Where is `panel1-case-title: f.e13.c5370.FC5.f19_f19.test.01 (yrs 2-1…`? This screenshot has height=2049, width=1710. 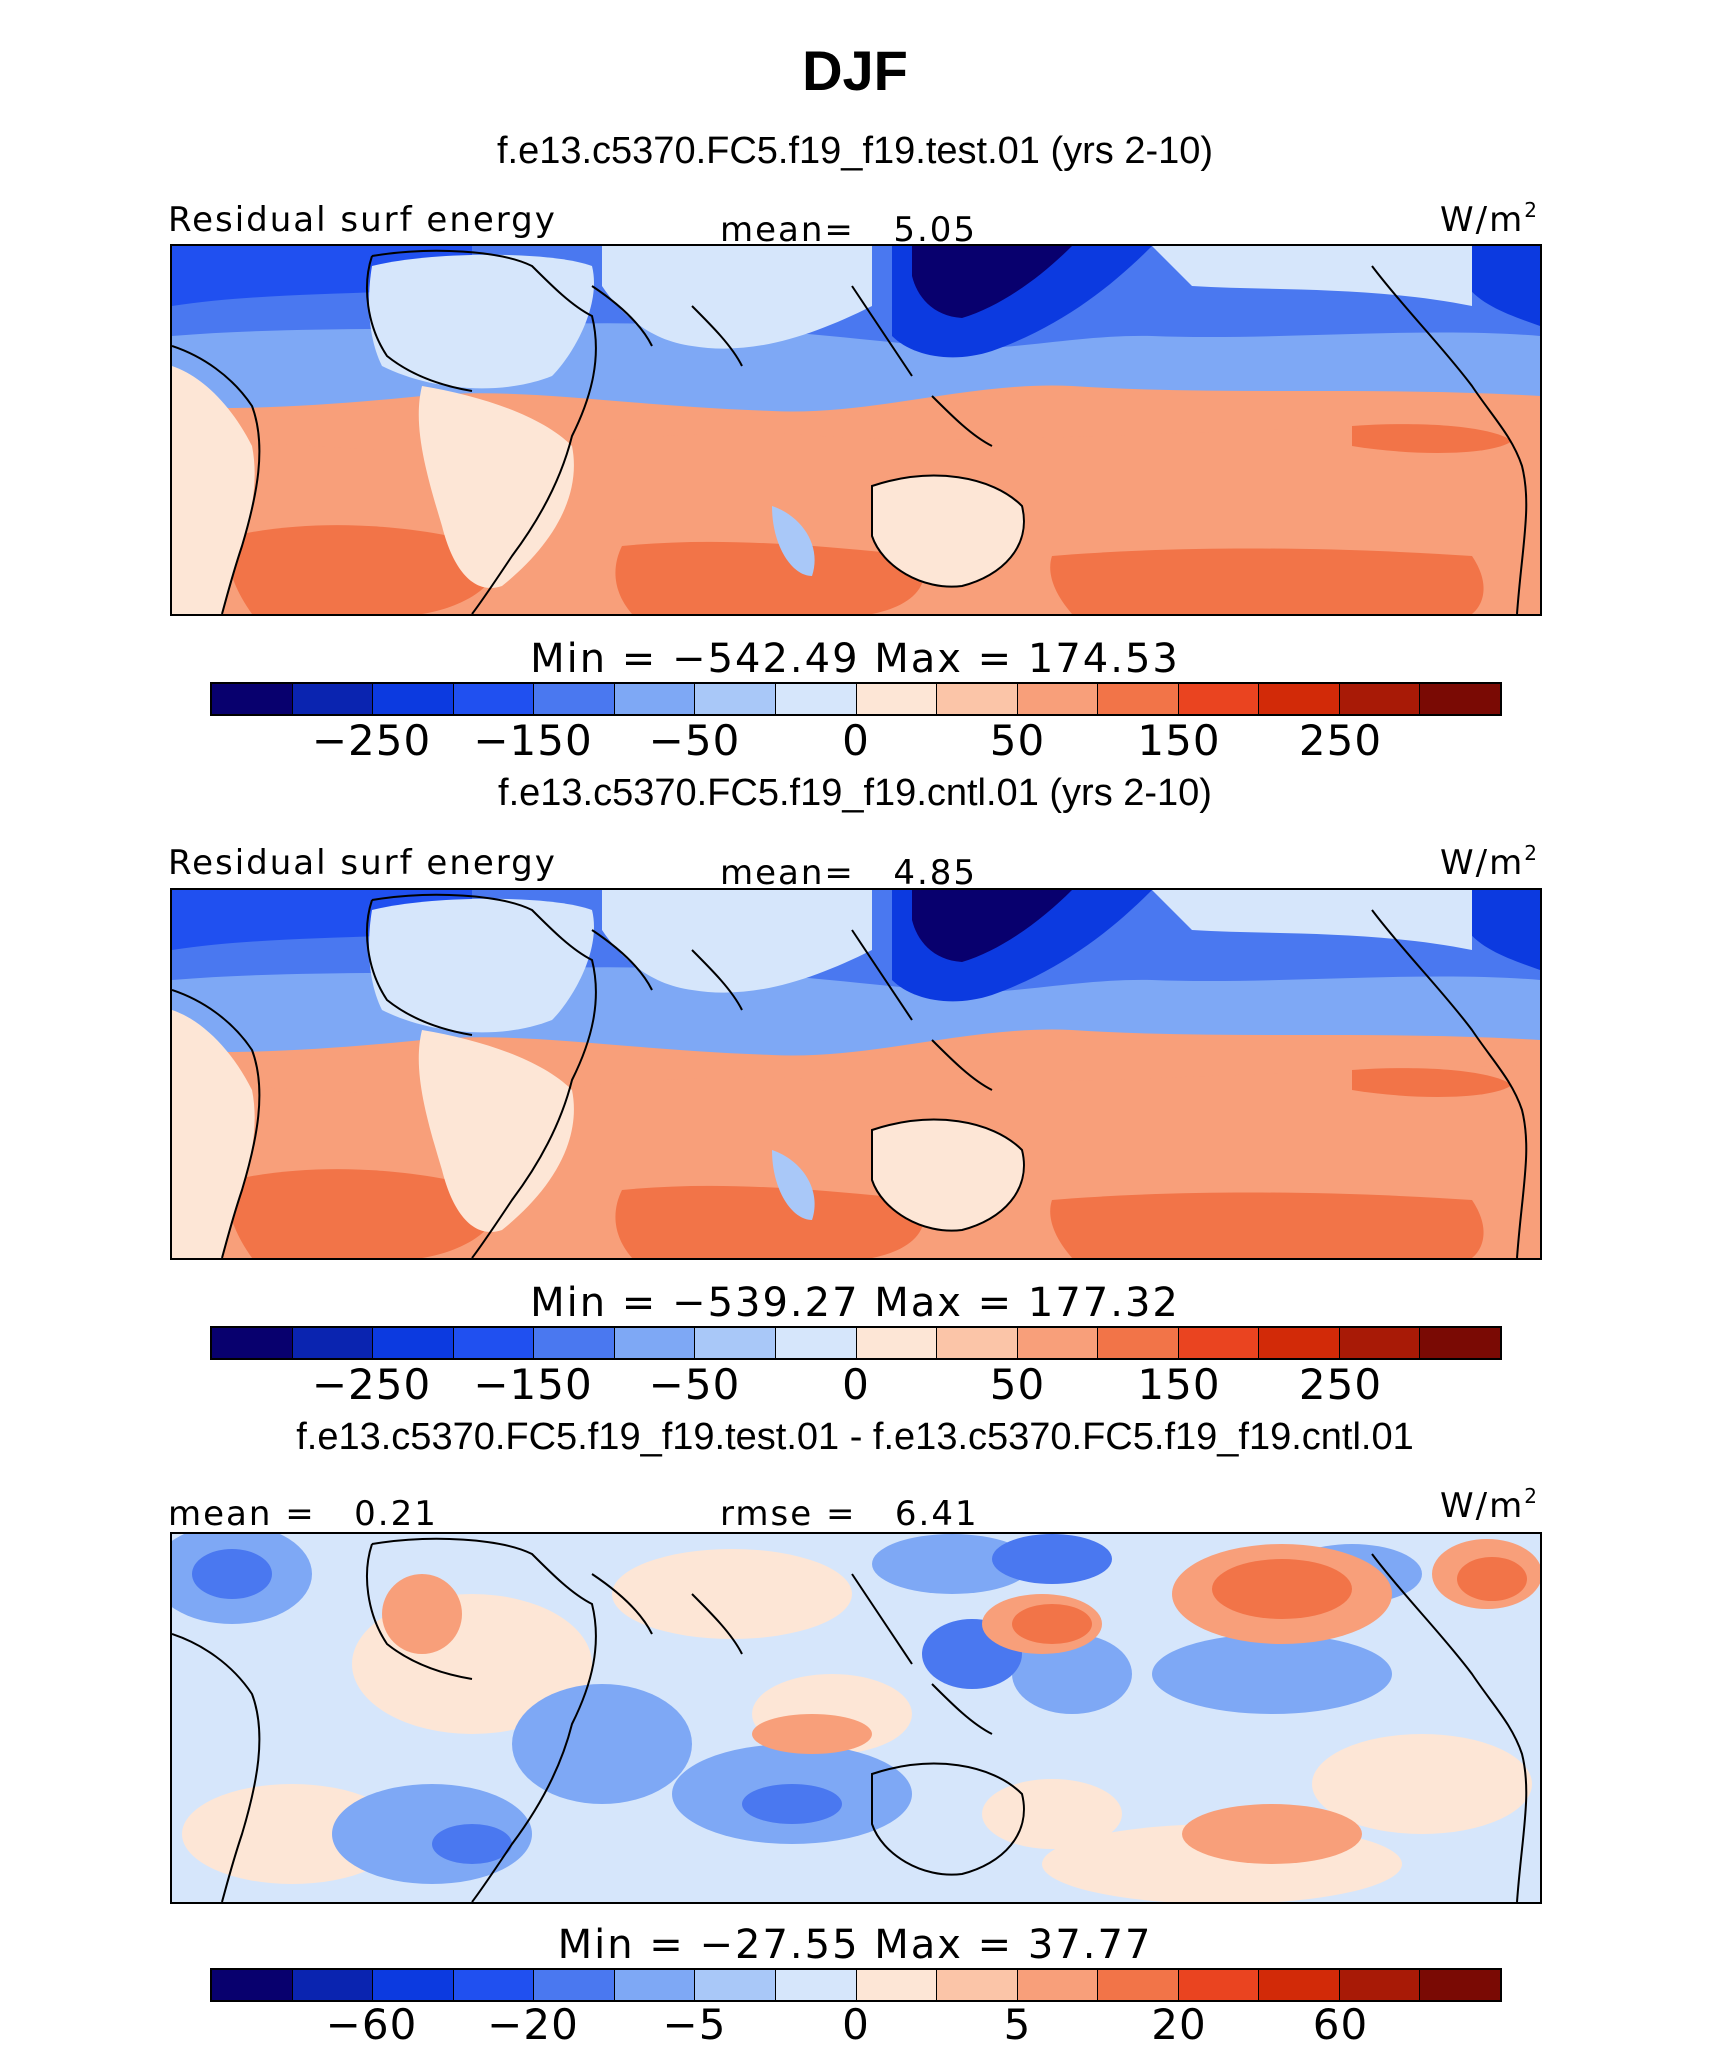
panel1-case-title: f.e13.c5370.FC5.f19_f19.test.01 (yrs 2-1… is located at coordinates (855, 151).